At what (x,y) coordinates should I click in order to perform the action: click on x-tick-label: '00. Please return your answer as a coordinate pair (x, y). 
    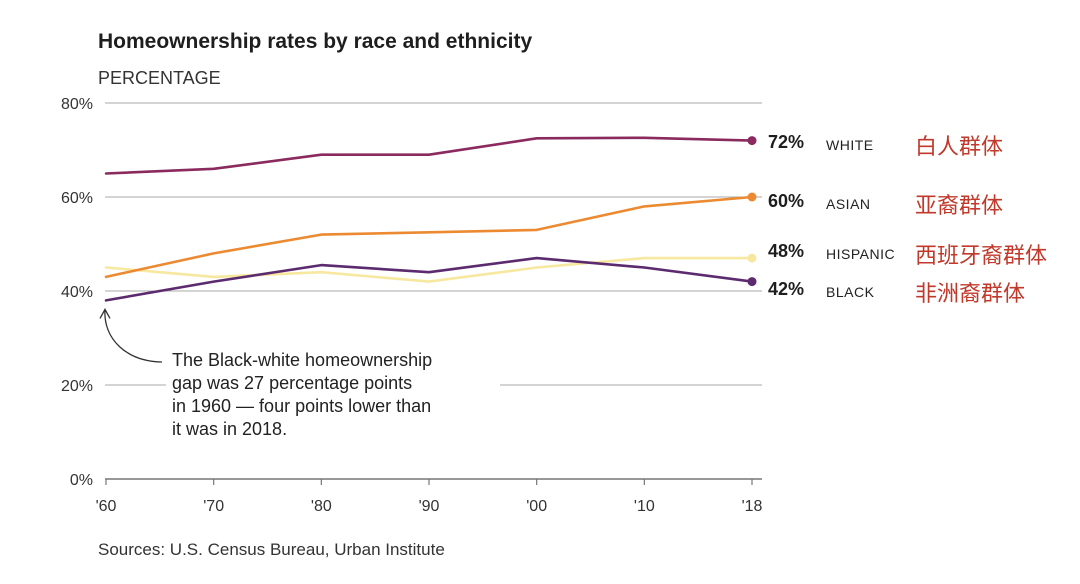
    Looking at the image, I should click on (536, 506).